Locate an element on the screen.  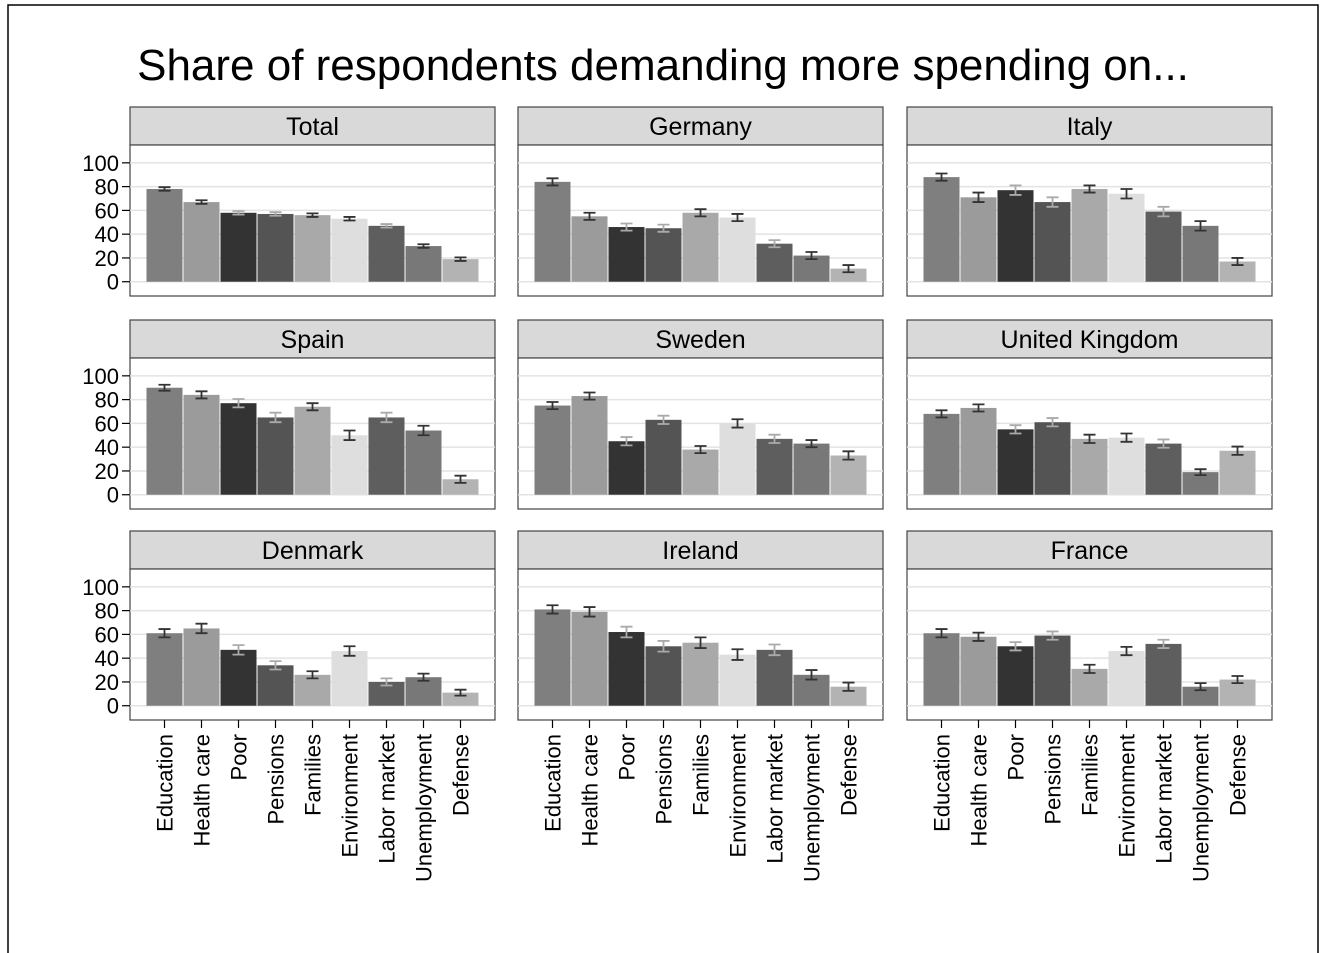
panel-title: Ireland is located at coordinates (700, 551).